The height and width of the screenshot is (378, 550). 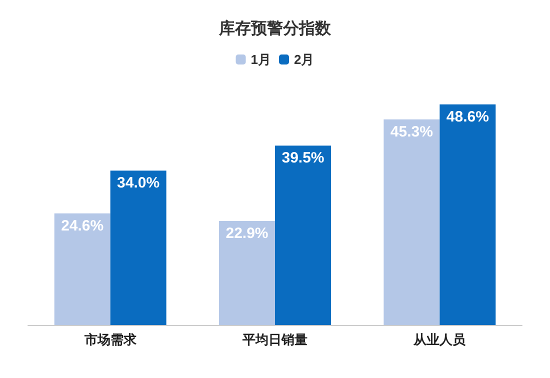 What do you see at coordinates (303, 158) in the screenshot?
I see `data-label: 39.5%` at bounding box center [303, 158].